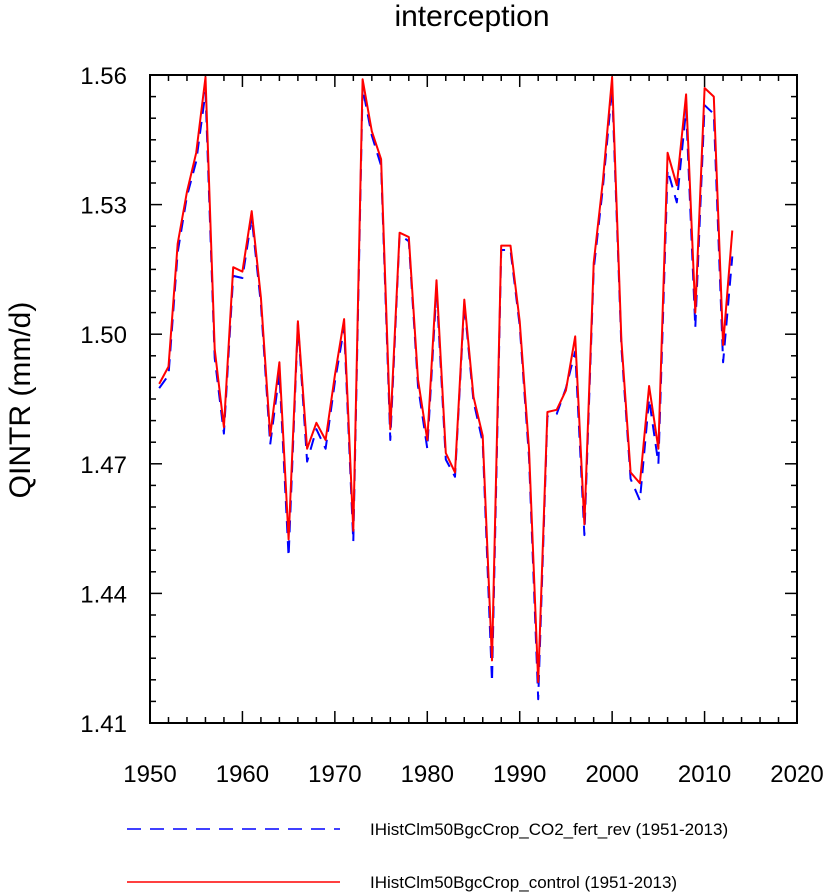 This screenshot has height=895, width=830. What do you see at coordinates (796, 774) in the screenshot?
I see `x-tick-label: 2020` at bounding box center [796, 774].